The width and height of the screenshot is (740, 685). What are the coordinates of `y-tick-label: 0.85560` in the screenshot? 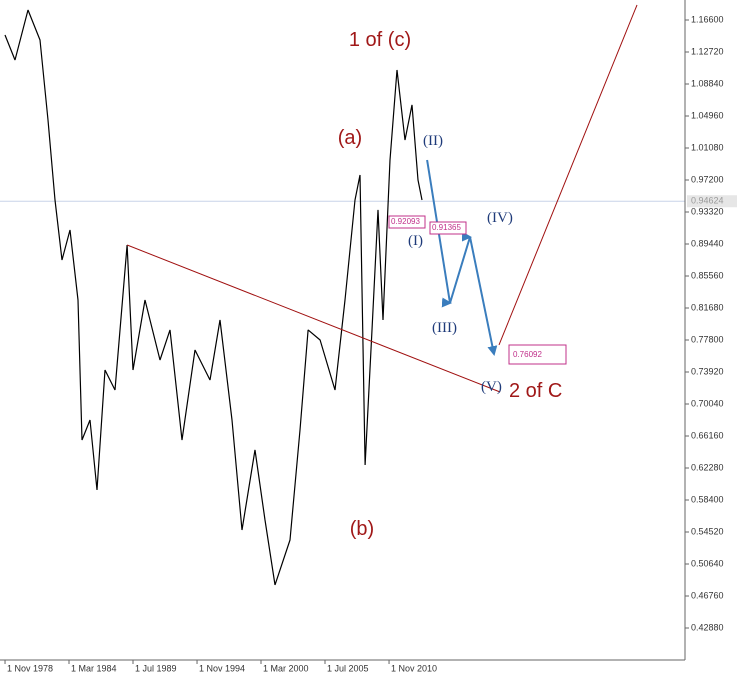 It's located at (707, 275).